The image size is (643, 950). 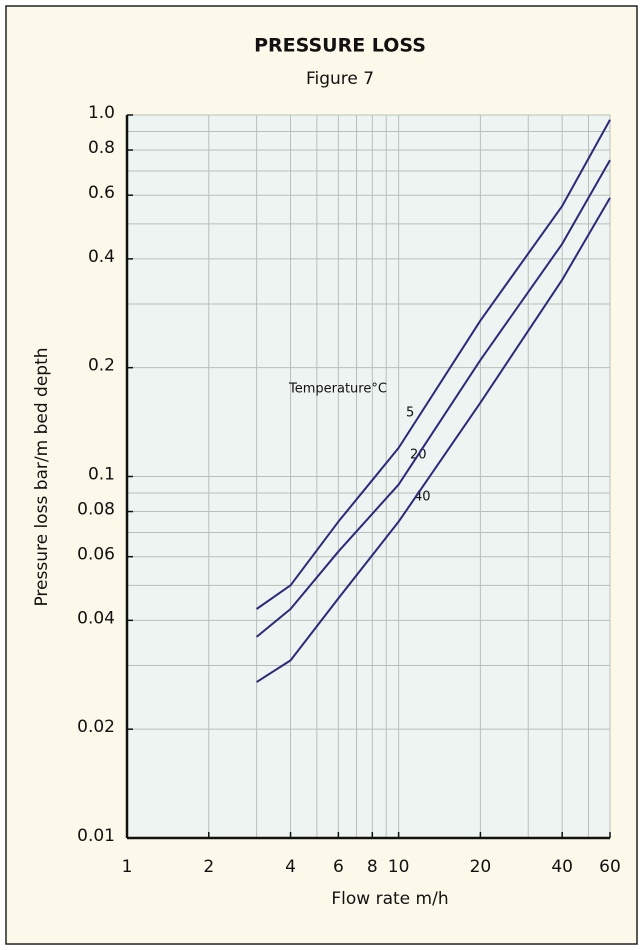 What do you see at coordinates (101, 113) in the screenshot?
I see `y-tick-label: 1.0` at bounding box center [101, 113].